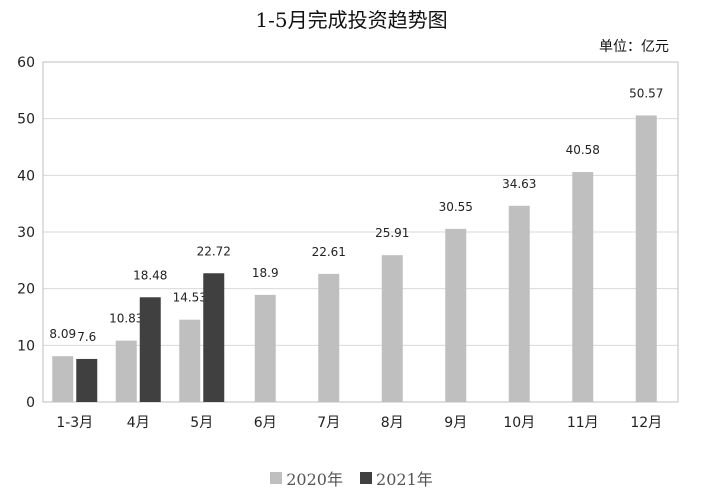 The image size is (703, 495). I want to click on y-tick-label: 10, so click(26, 346).